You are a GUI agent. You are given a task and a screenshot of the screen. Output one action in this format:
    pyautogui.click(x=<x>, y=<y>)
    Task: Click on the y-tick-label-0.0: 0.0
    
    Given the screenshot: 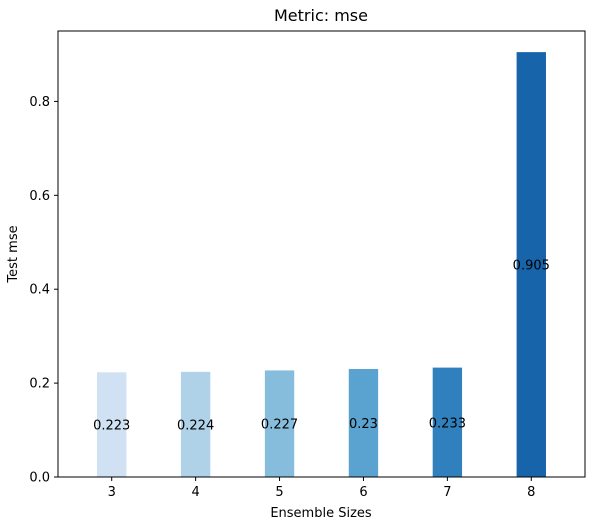 What is the action you would take?
    pyautogui.click(x=39, y=478)
    